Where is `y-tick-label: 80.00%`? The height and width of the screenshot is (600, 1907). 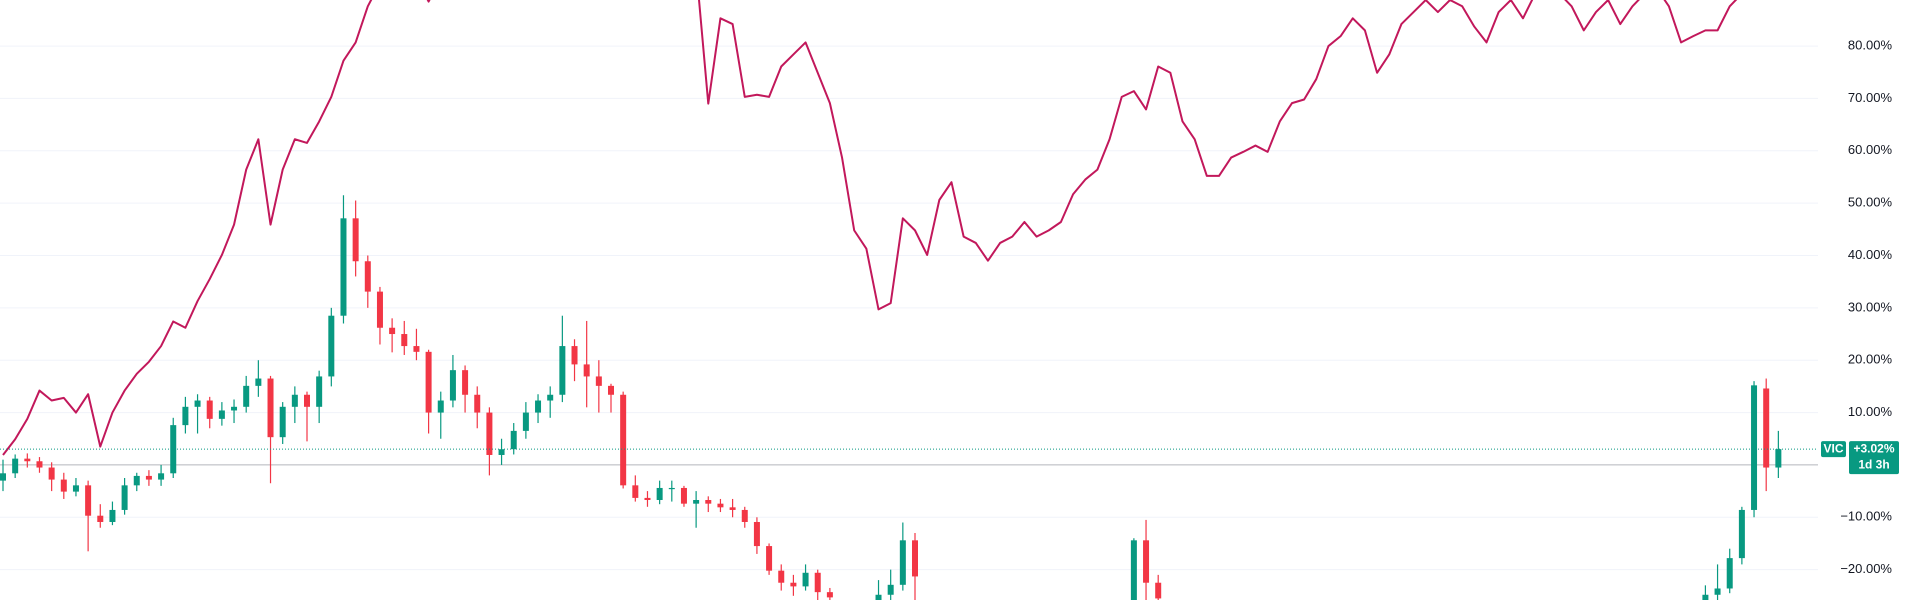 y-tick-label: 80.00% is located at coordinates (1870, 45).